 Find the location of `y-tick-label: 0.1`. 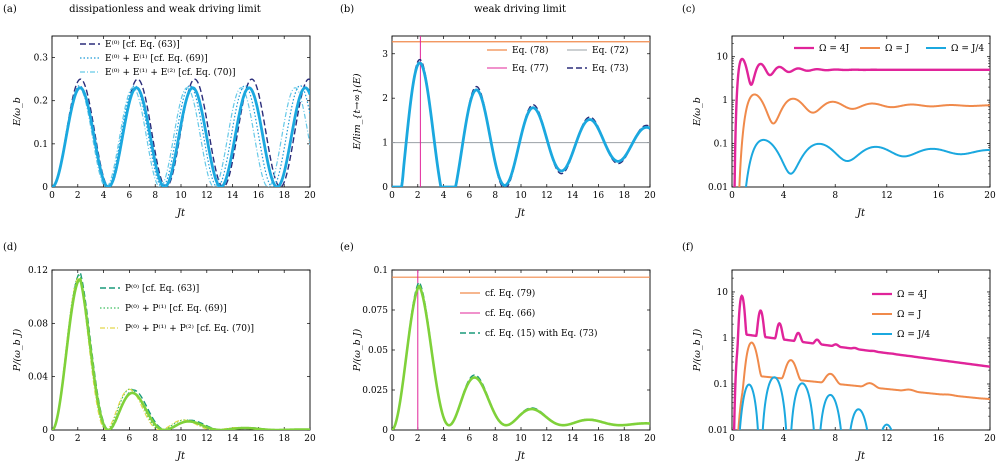

y-tick-label: 0.1 is located at coordinates (721, 145).